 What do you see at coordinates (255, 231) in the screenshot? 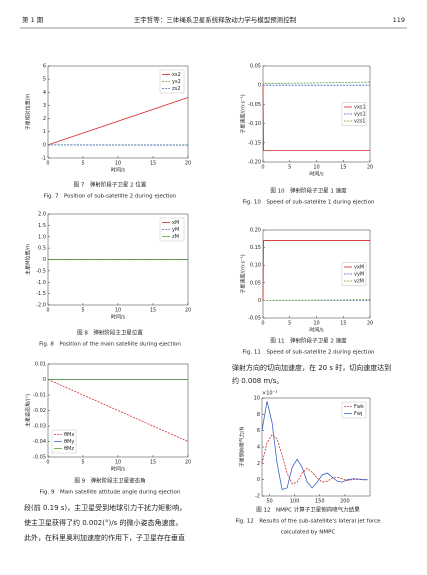
I see `y-tick-label: 0.20` at bounding box center [255, 231].